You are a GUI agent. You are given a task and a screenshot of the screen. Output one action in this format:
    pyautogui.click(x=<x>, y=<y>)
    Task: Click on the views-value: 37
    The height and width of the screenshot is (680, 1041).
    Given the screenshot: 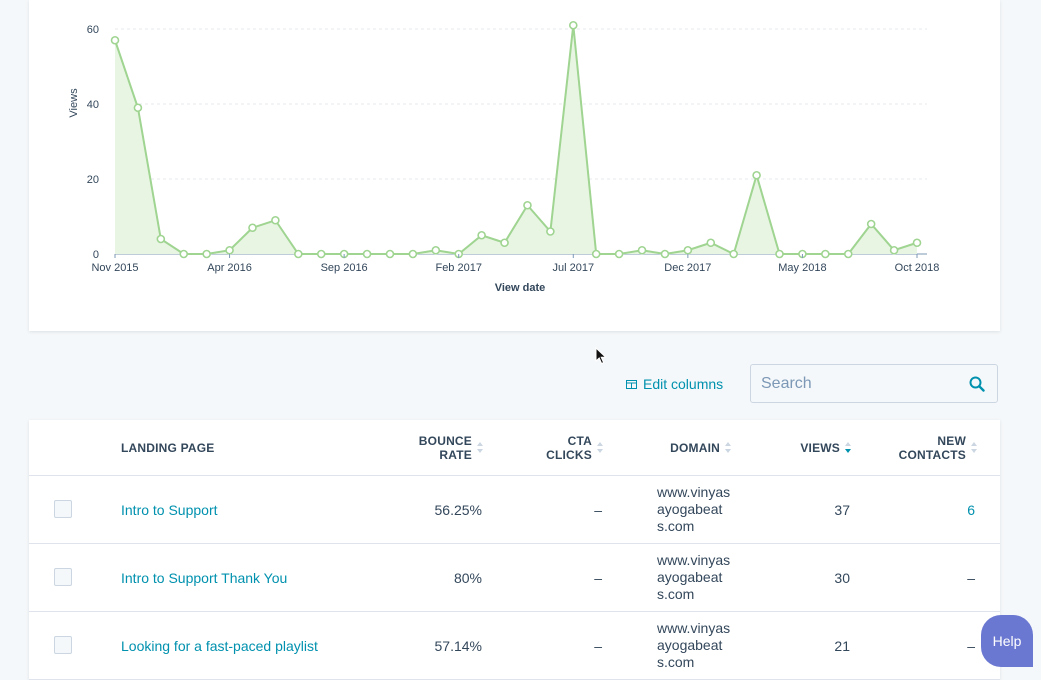 What is the action you would take?
    pyautogui.click(x=842, y=509)
    